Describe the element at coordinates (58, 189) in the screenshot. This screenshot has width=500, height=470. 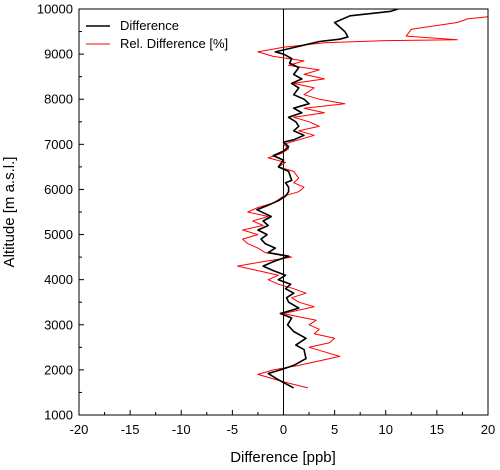
I see `y-tick-label: 6000` at that location.